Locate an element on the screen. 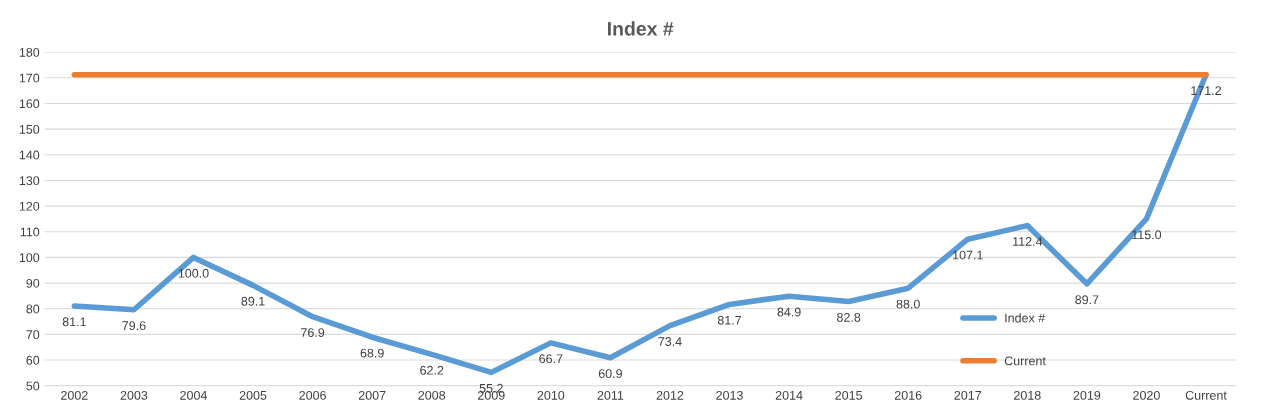  y-tick-label: 120 is located at coordinates (29, 206).